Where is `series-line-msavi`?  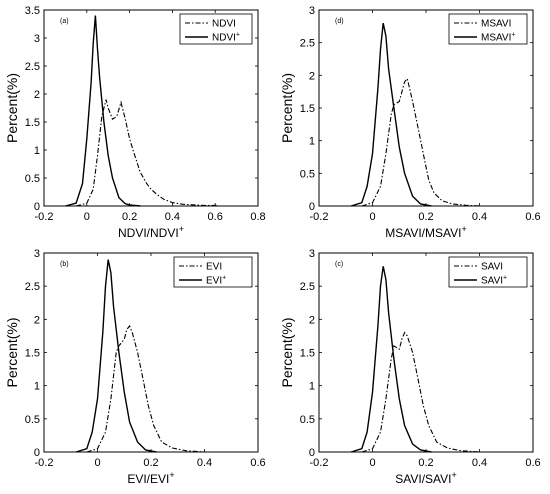
series-line-msavi is located at coordinates (420, 142).